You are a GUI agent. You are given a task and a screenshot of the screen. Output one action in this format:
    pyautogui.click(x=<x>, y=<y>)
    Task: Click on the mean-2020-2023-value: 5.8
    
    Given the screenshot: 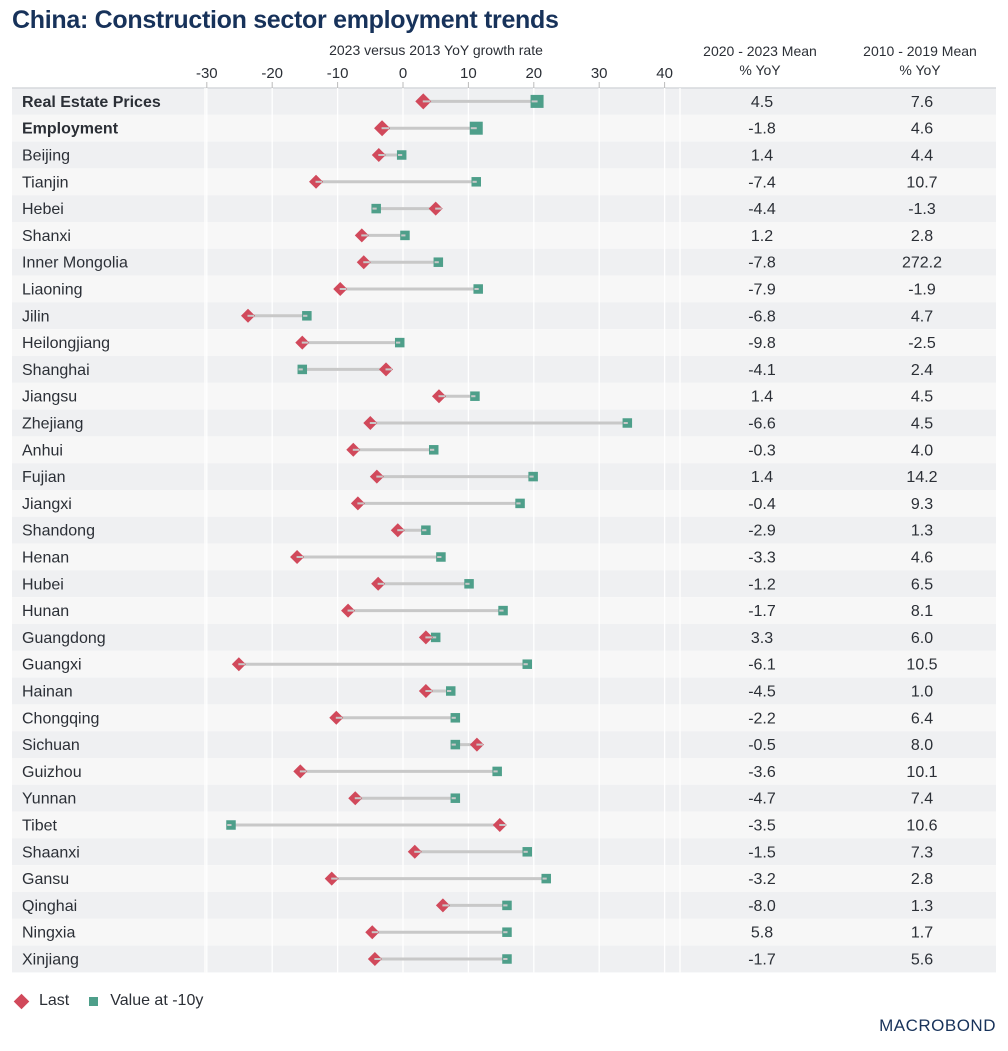 What is the action you would take?
    pyautogui.click(x=762, y=933)
    